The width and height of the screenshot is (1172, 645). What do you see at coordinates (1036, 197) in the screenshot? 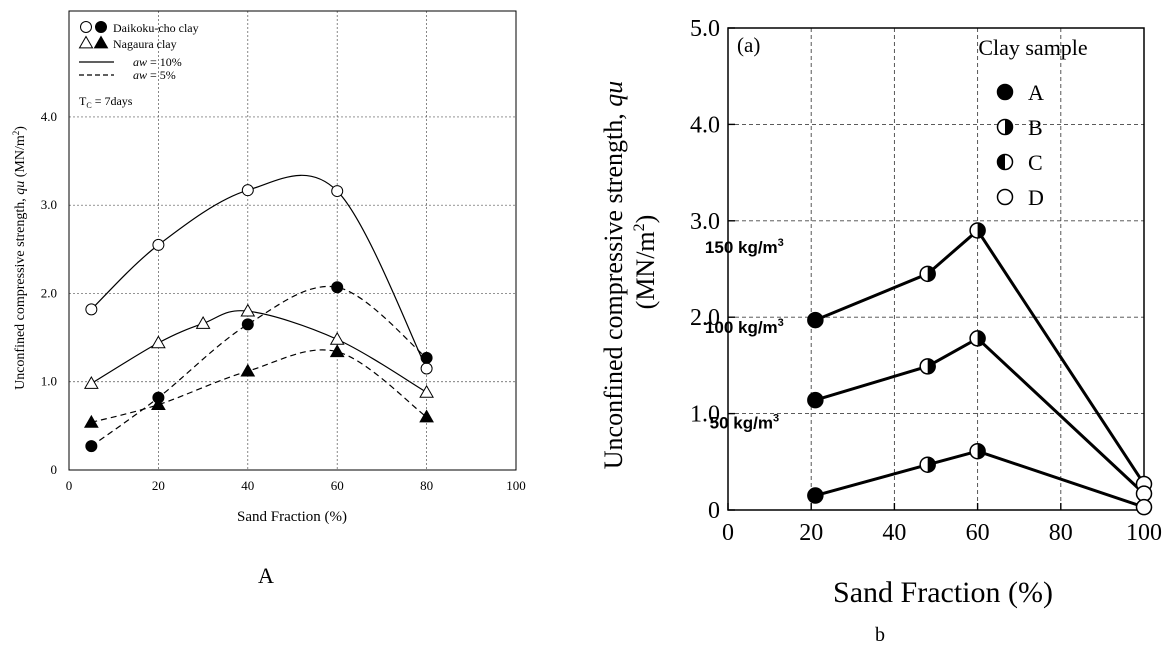
I see `panel-b-legend-label: D` at bounding box center [1036, 197].